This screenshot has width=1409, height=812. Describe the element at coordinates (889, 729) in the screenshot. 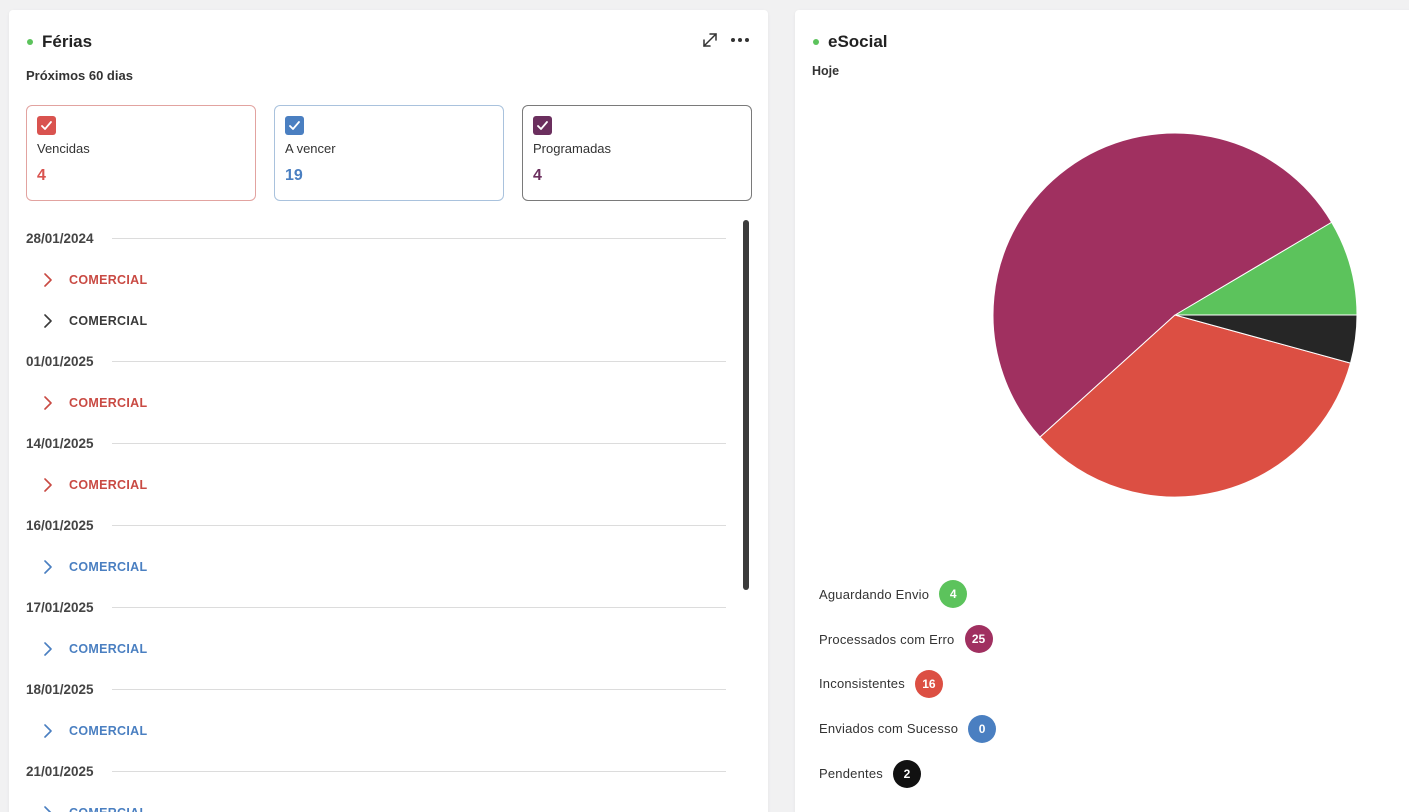

I see `legend-label: Enviados com Sucesso` at that location.